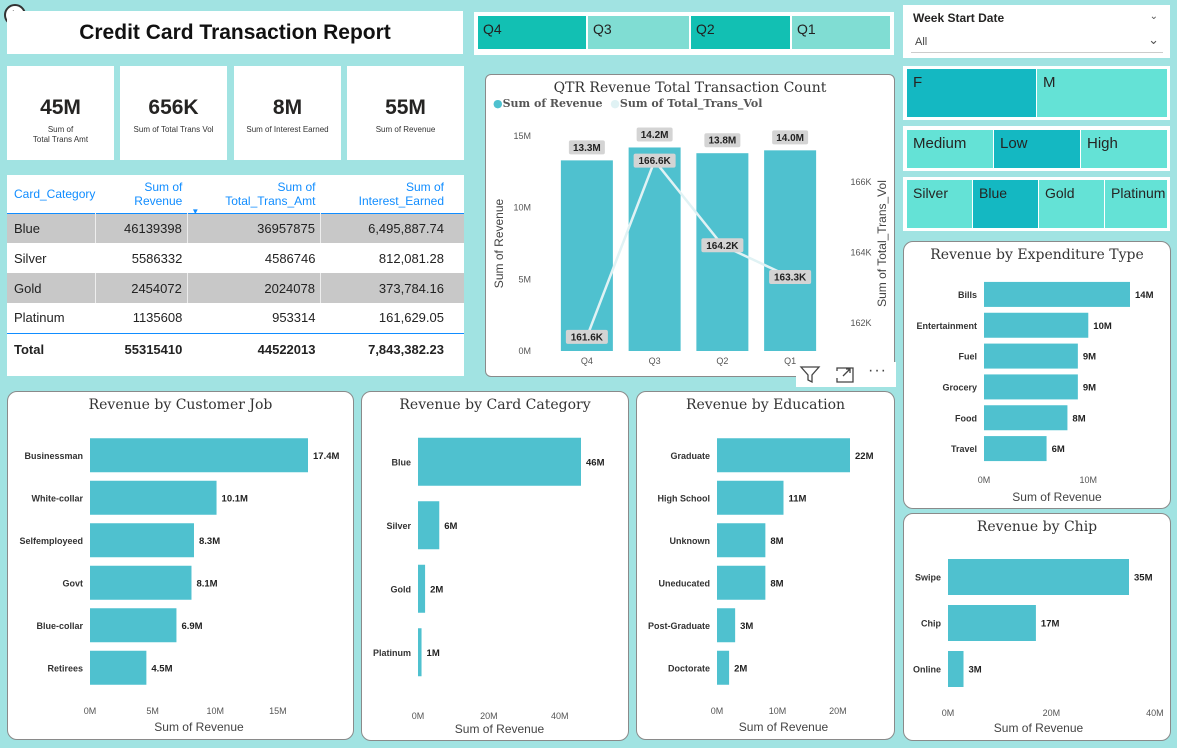 This screenshot has width=1177, height=748. Describe the element at coordinates (1037, 149) in the screenshot. I see `income-button-low: Low` at that location.